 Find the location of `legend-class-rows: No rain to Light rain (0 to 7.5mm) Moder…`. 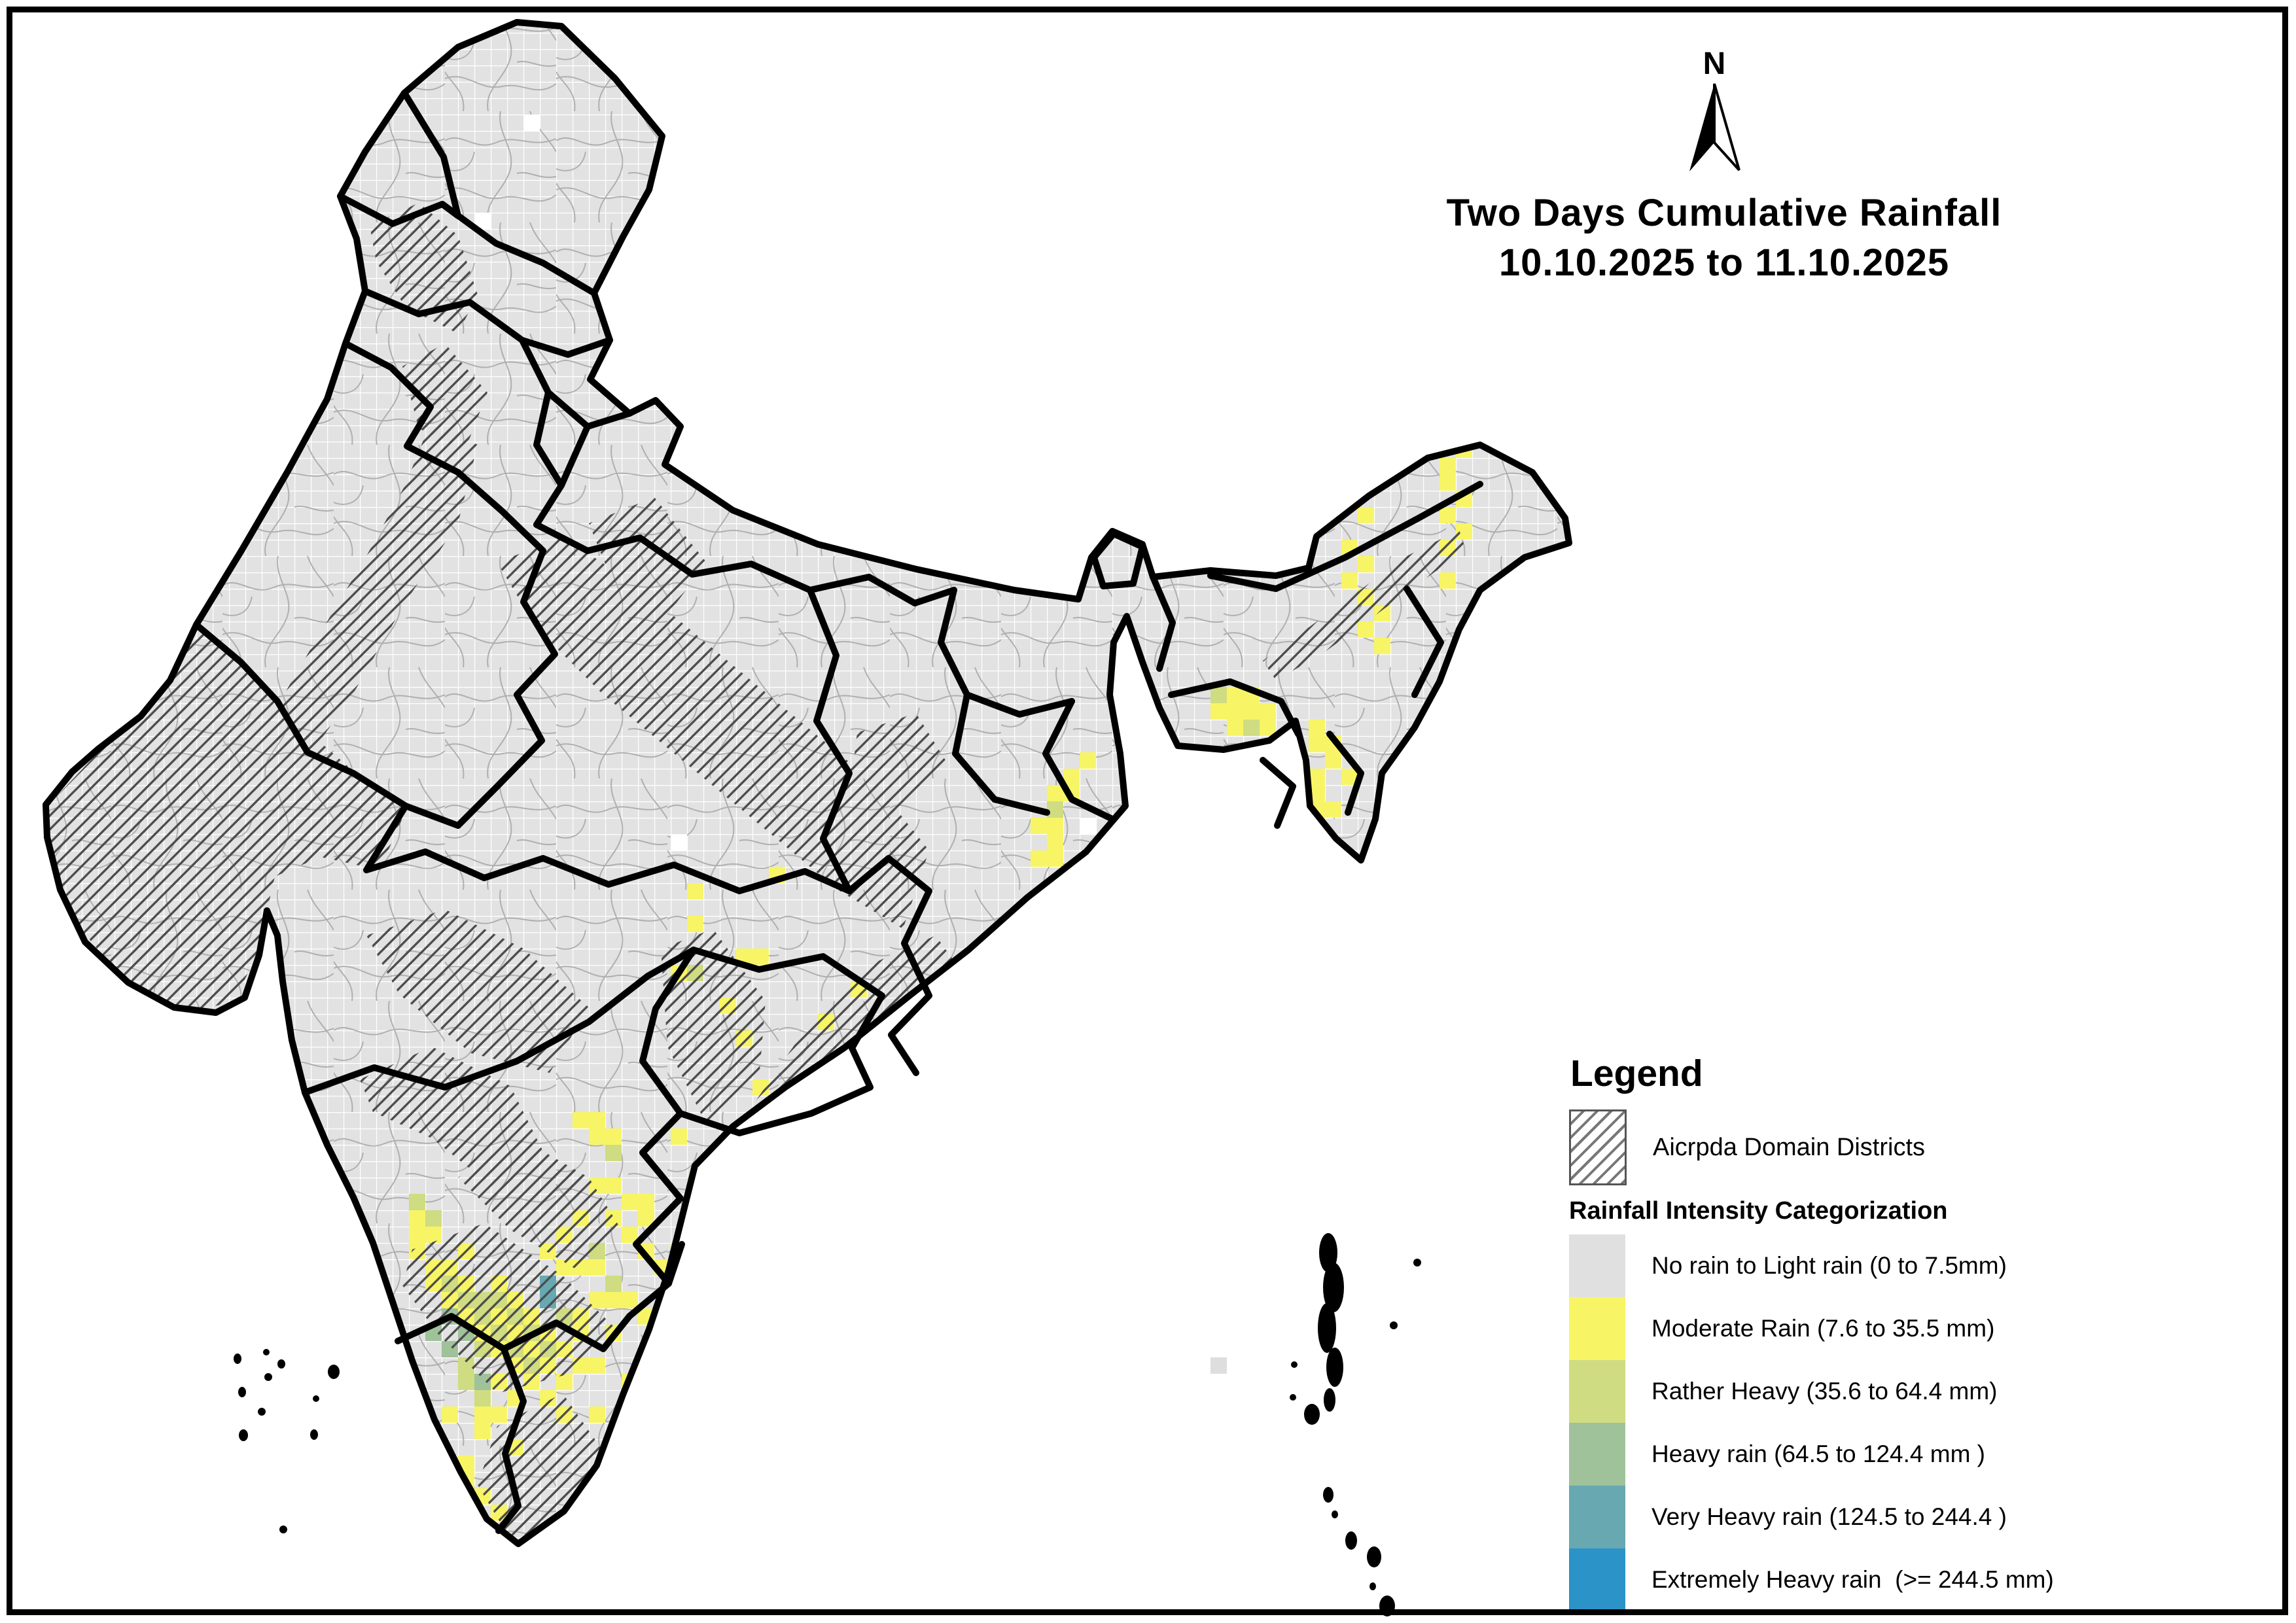

legend-class-rows: No rain to Light rain (0 to 7.5mm) Moder… is located at coordinates (1925, 1423).